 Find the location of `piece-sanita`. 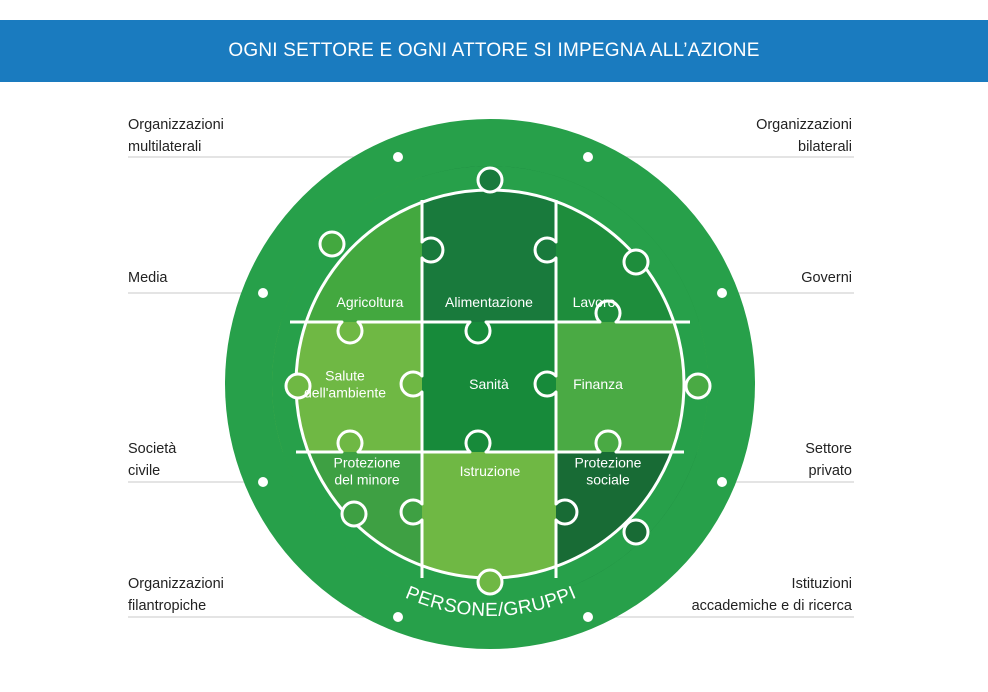

piece-sanita is located at coordinates (489, 387).